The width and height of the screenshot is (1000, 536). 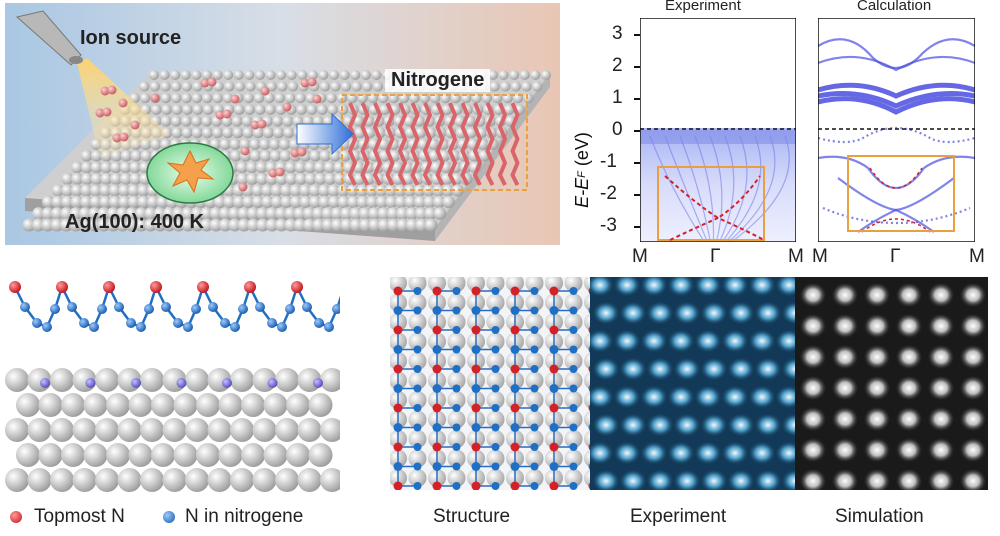 I want to click on structure-graphic, so click(x=490, y=383).